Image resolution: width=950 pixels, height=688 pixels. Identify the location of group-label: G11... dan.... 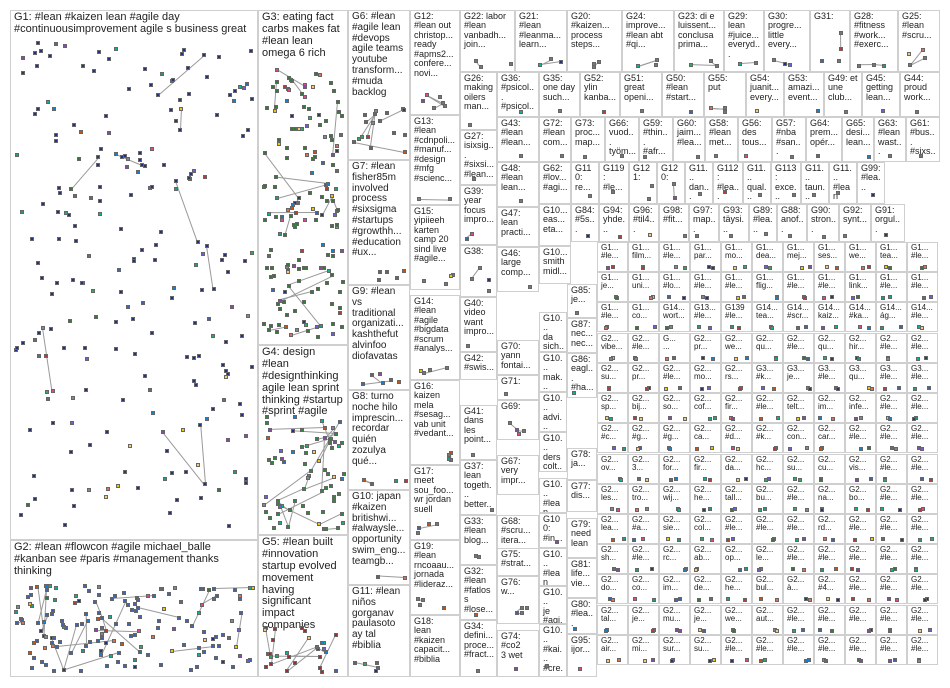
(699, 182).